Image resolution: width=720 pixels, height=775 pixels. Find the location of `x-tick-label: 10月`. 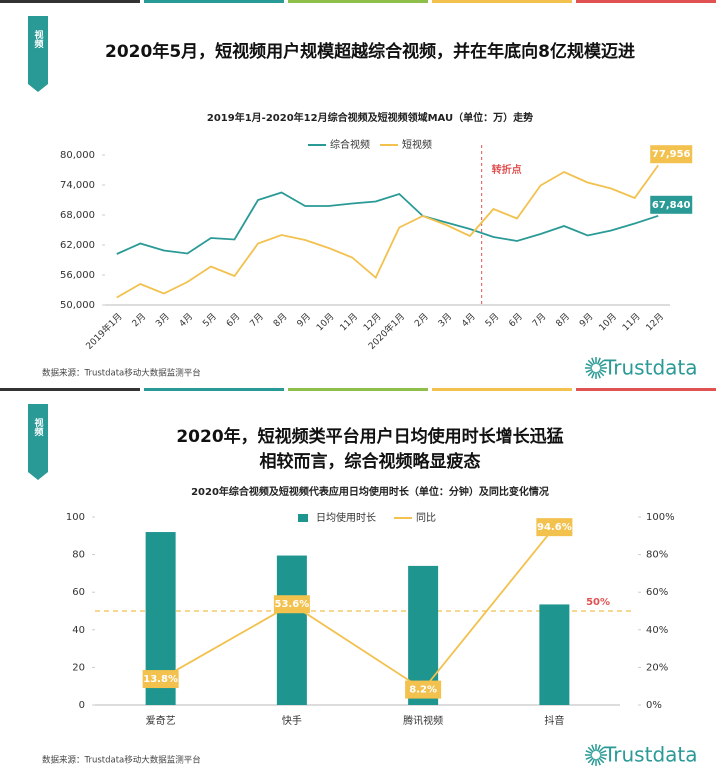

x-tick-label: 10月 is located at coordinates (325, 322).